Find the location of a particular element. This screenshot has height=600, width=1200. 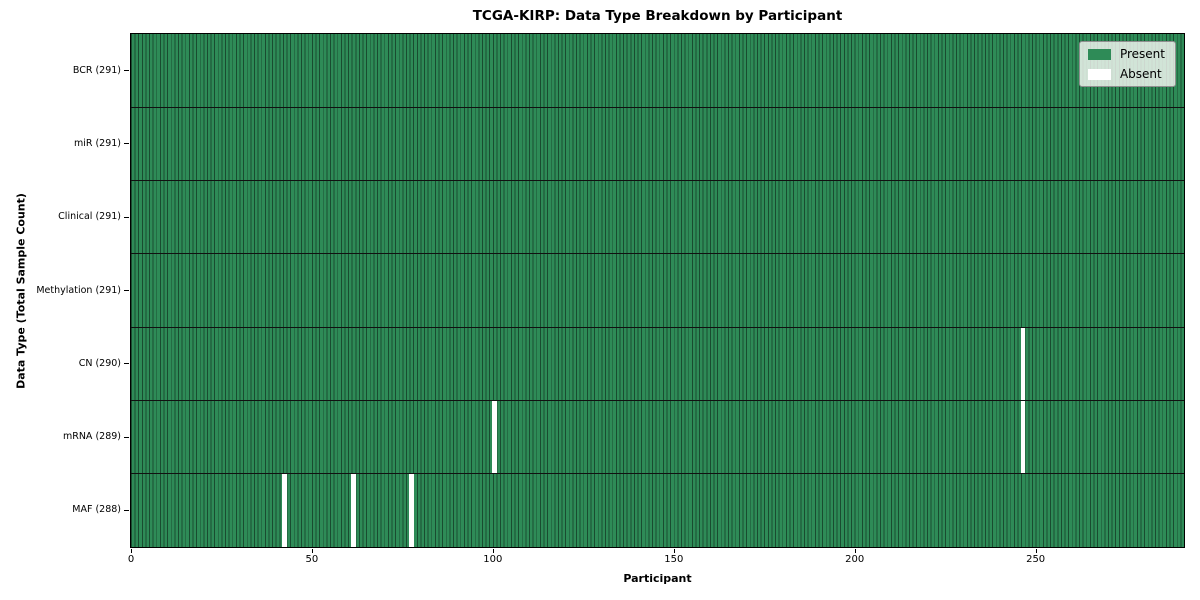

legend-item-present: Present is located at coordinates (1126, 54).